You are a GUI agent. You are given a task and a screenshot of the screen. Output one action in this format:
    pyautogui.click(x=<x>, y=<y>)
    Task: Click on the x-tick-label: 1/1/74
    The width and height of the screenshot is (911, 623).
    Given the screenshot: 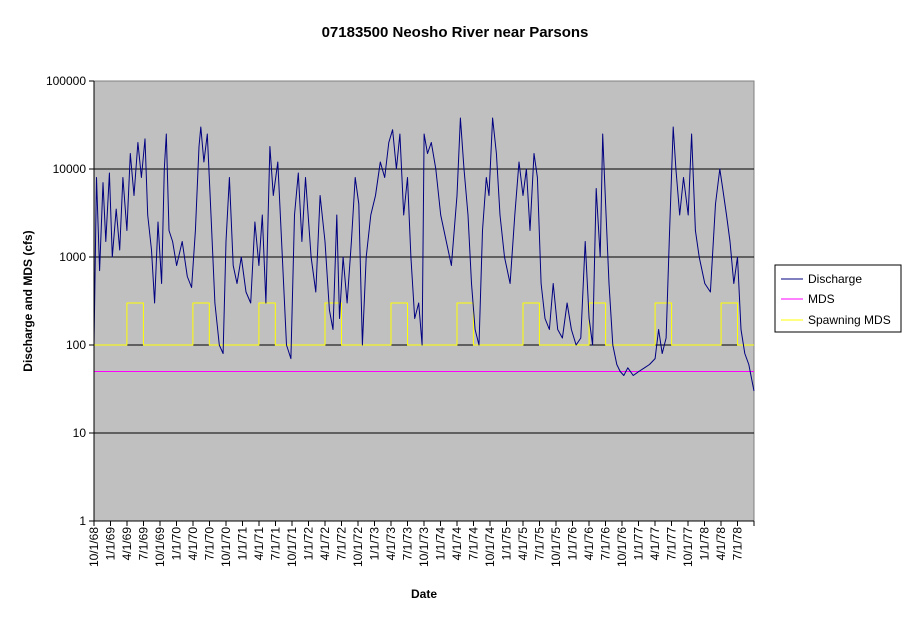 What is the action you would take?
    pyautogui.click(x=441, y=544)
    